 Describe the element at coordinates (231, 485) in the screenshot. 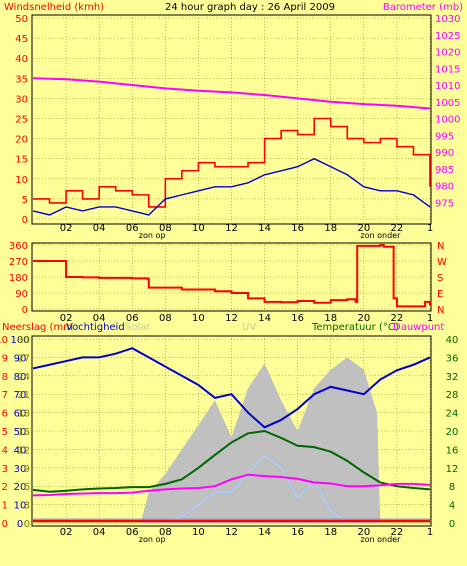

I see `dewpoint-line` at that location.